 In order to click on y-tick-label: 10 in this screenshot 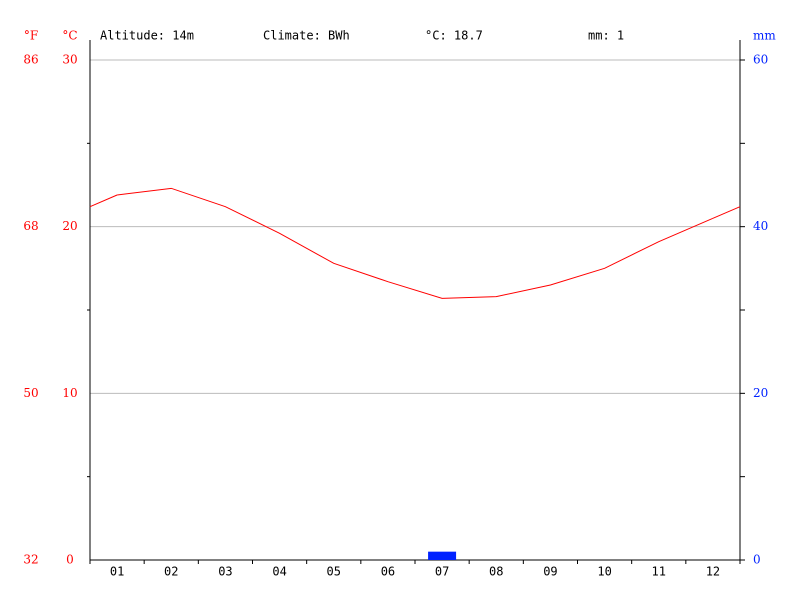, I will do `click(69, 393)`.